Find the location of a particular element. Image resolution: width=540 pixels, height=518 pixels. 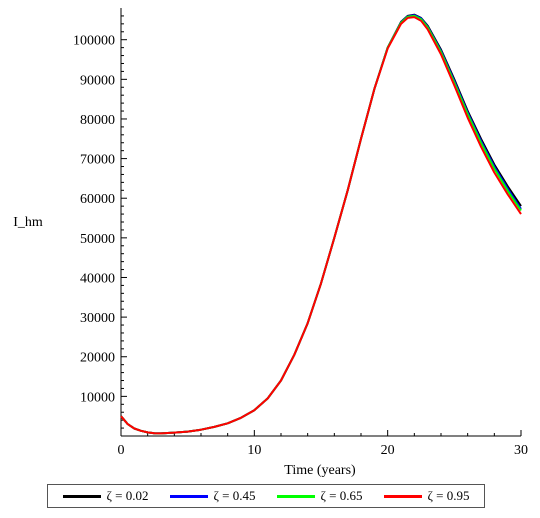

legend-item: ζ = 0.95 is located at coordinates (426, 496).